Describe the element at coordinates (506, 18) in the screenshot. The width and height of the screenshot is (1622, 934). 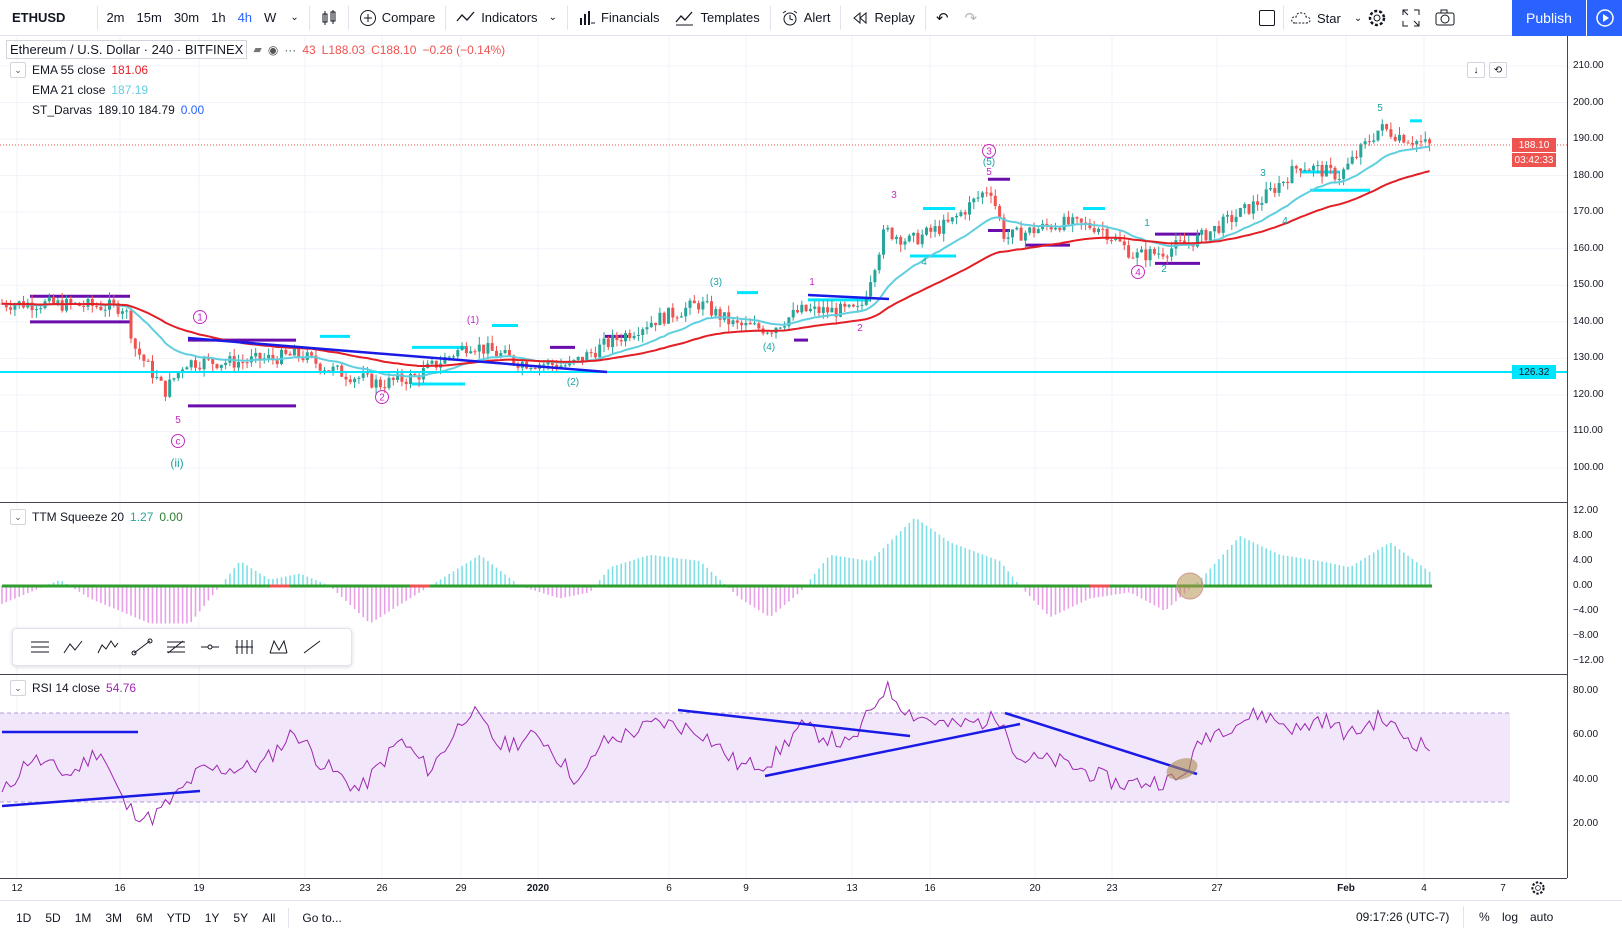
I see `indicators-button: Indicators ⌄` at that location.